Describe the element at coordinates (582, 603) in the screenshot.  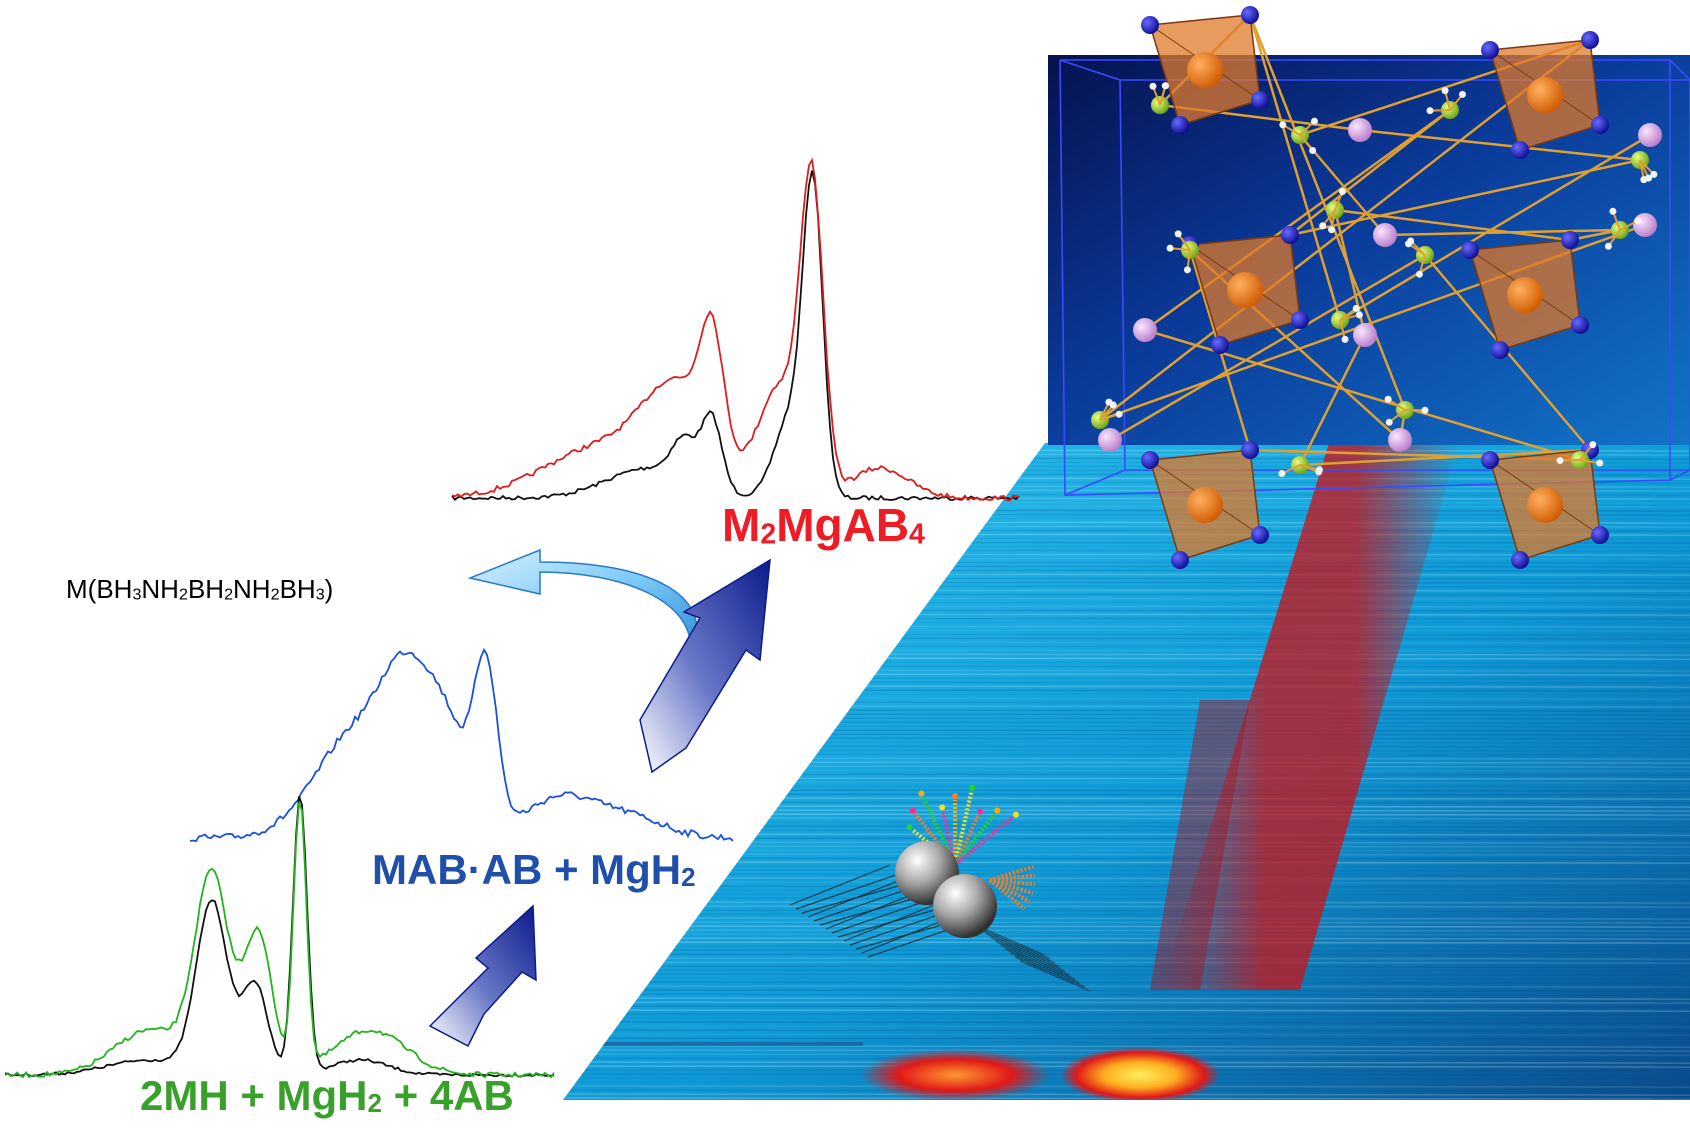
I see `curved-arrow-icon` at that location.